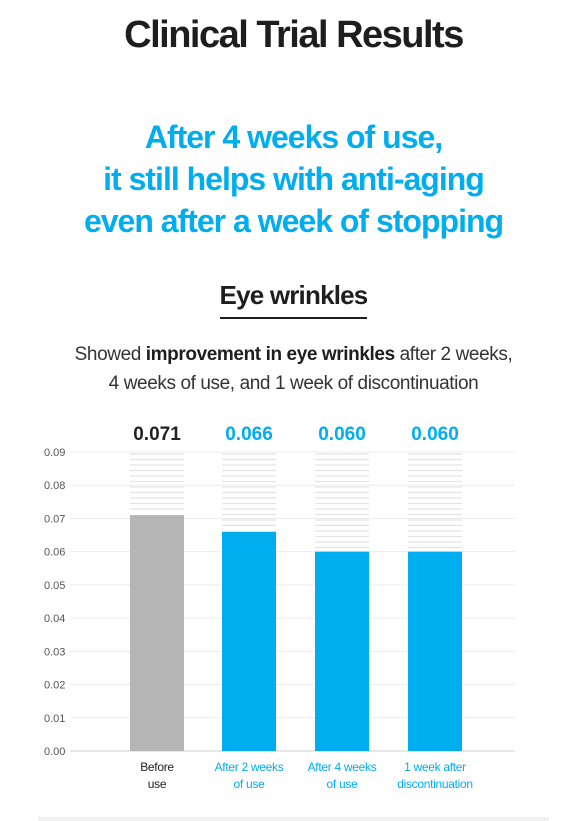  What do you see at coordinates (342, 767) in the screenshot?
I see `category-label: After 4 weeks` at bounding box center [342, 767].